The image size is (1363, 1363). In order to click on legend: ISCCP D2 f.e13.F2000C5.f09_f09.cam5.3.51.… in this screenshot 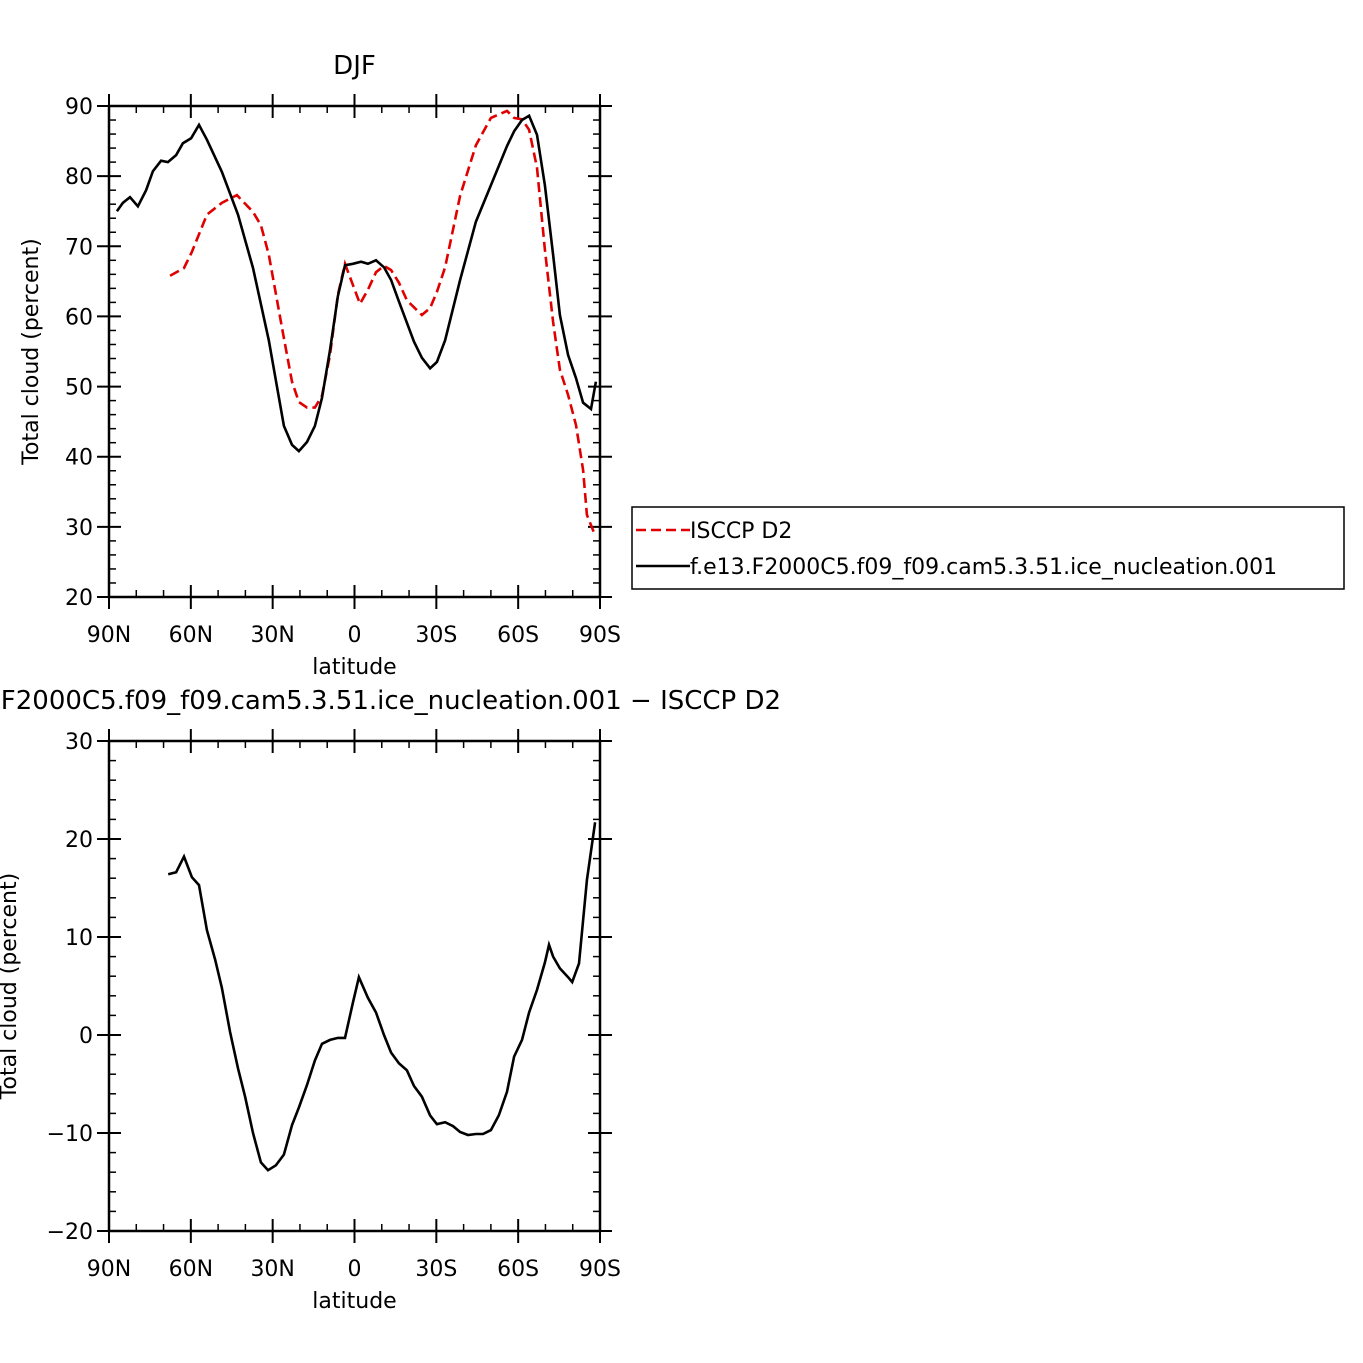, I will do `click(988, 548)`.